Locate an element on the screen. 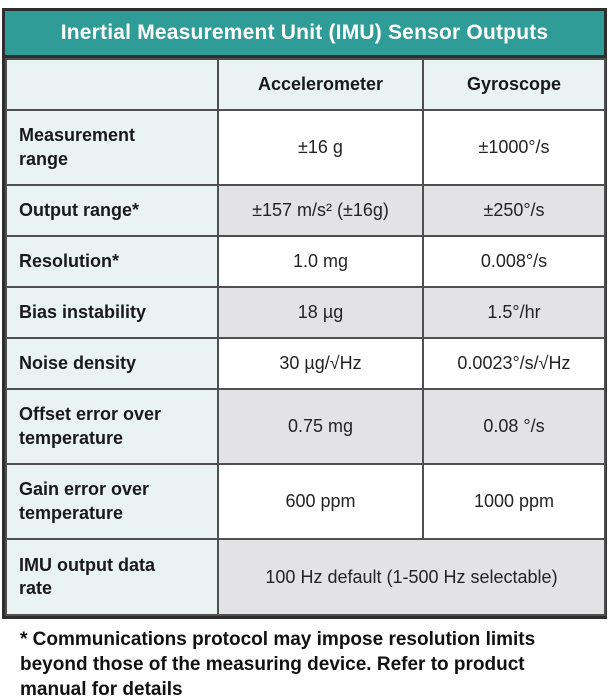 The width and height of the screenshot is (610, 700). accelerometer-value: ±16 g is located at coordinates (320, 147).